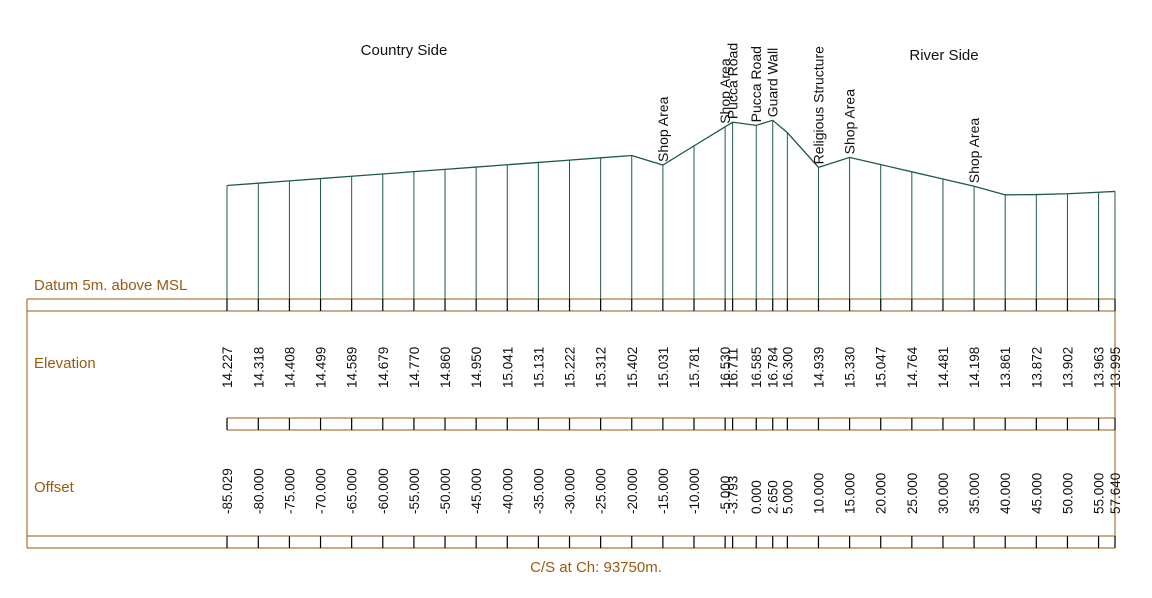 The width and height of the screenshot is (1152, 598). What do you see at coordinates (756, 367) in the screenshot?
I see `elevation-value: 16.585` at bounding box center [756, 367].